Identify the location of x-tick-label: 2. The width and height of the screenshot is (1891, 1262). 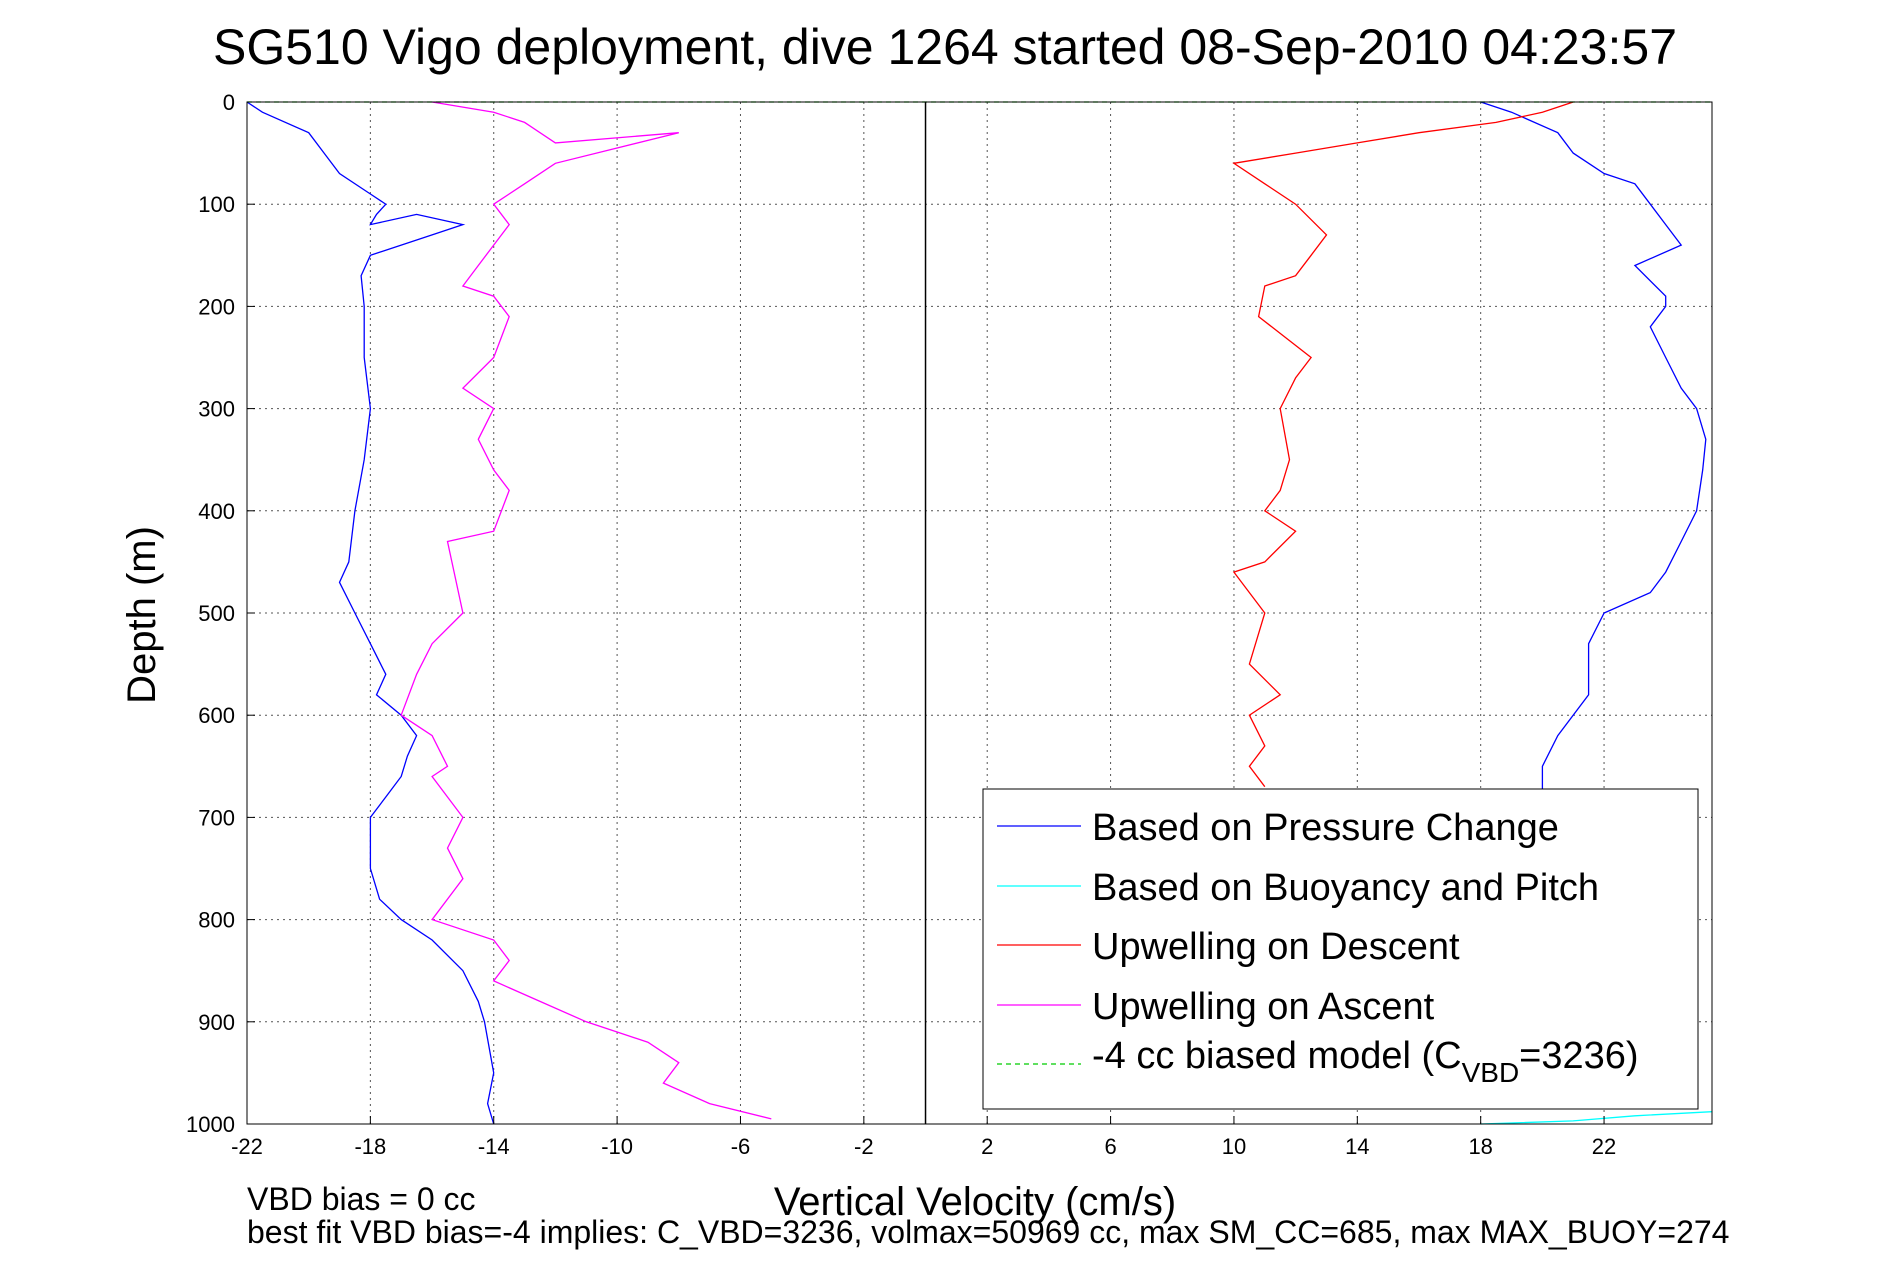
(987, 1146).